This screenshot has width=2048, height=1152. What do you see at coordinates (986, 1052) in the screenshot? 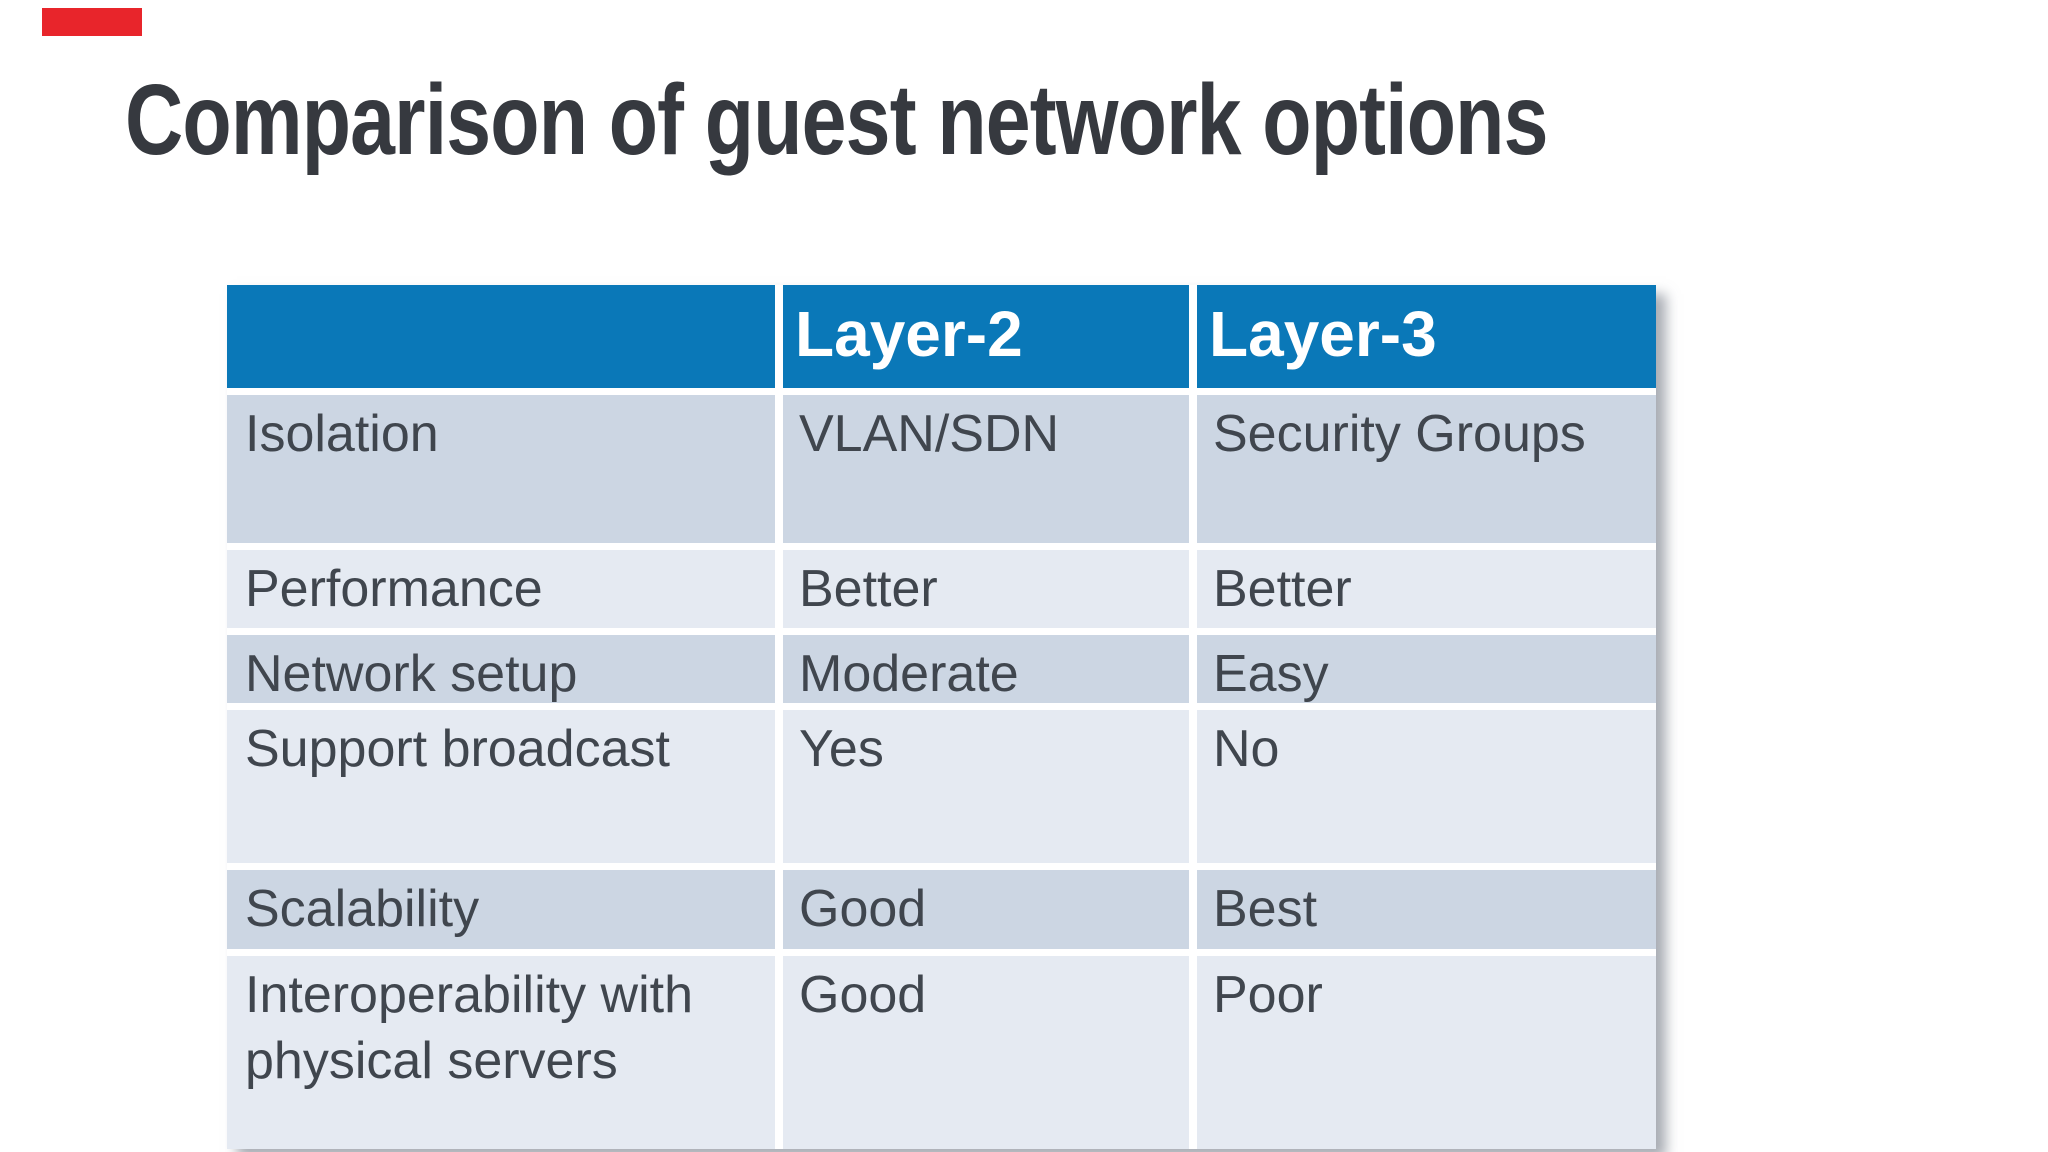
I see `cell-interoperability-layer2: Good` at bounding box center [986, 1052].